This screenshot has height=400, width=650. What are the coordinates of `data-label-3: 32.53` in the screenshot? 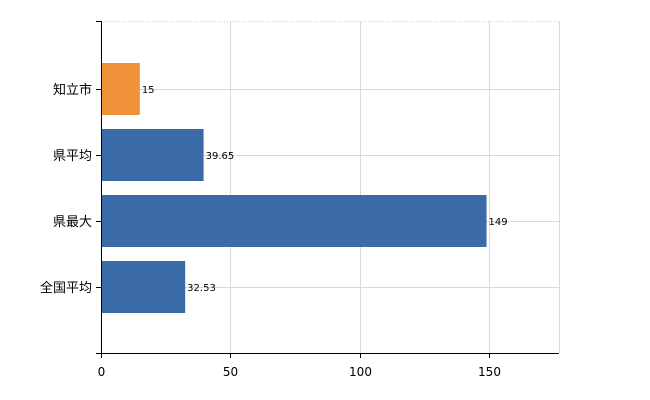 It's located at (201, 288).